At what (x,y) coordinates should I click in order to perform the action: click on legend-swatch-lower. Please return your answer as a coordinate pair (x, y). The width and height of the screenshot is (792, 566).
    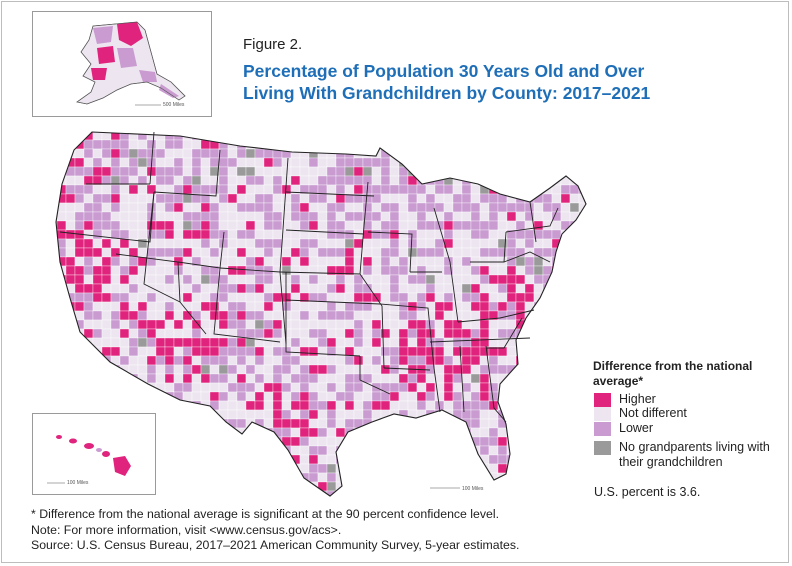
    Looking at the image, I should click on (602, 429).